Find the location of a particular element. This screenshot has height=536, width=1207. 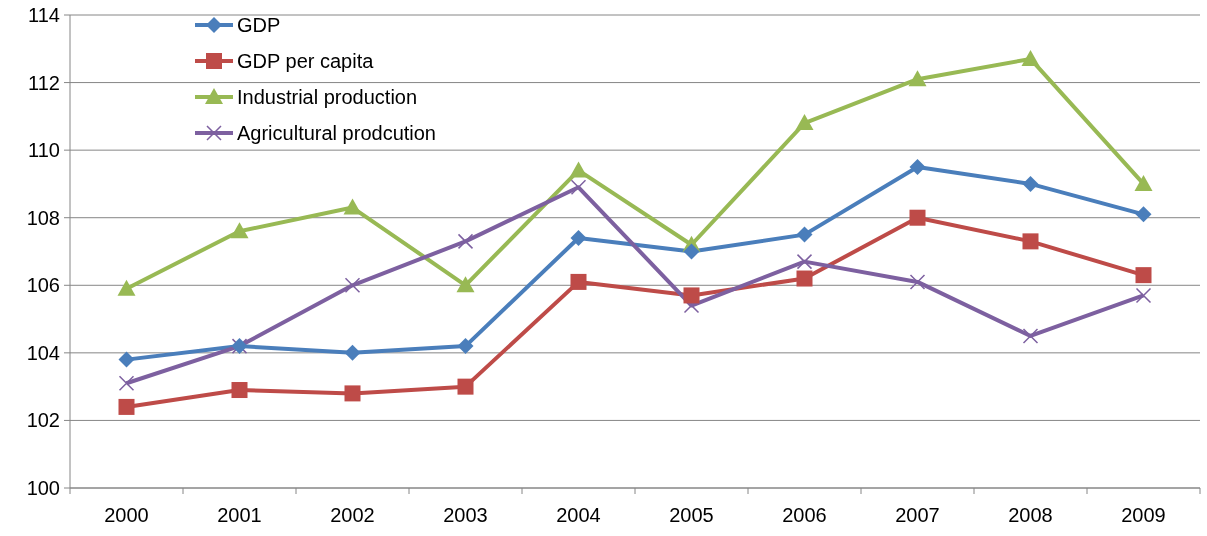

y-tick-label: 100 is located at coordinates (43, 488).